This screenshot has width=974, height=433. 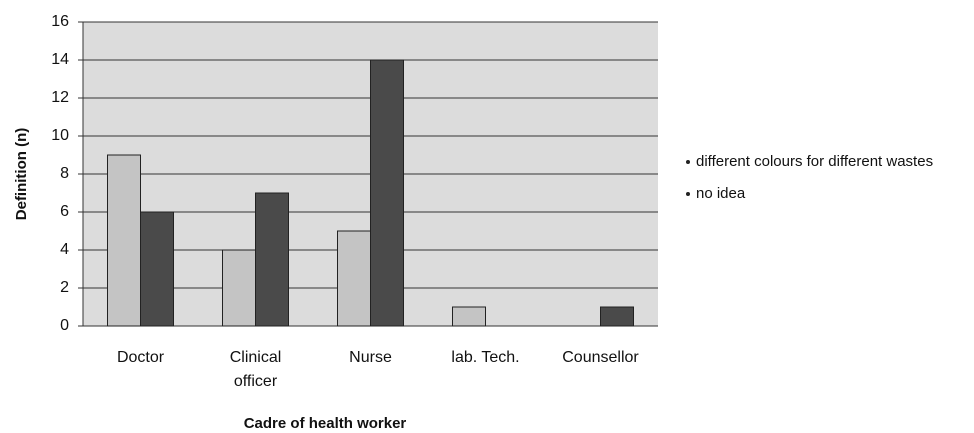 What do you see at coordinates (141, 357) in the screenshot?
I see `x-tick-label: Doctor` at bounding box center [141, 357].